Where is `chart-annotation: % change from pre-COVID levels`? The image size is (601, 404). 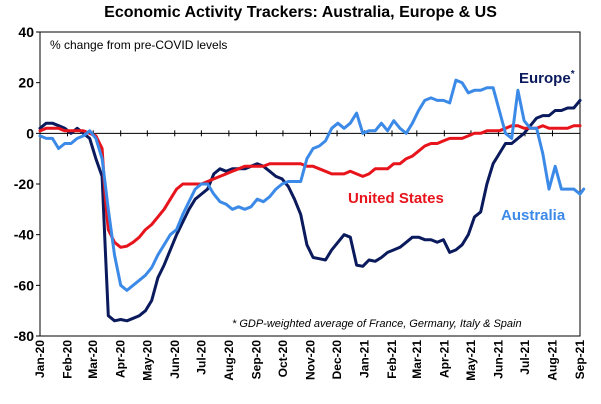
chart-annotation: % change from pre-COVID levels is located at coordinates (138, 45).